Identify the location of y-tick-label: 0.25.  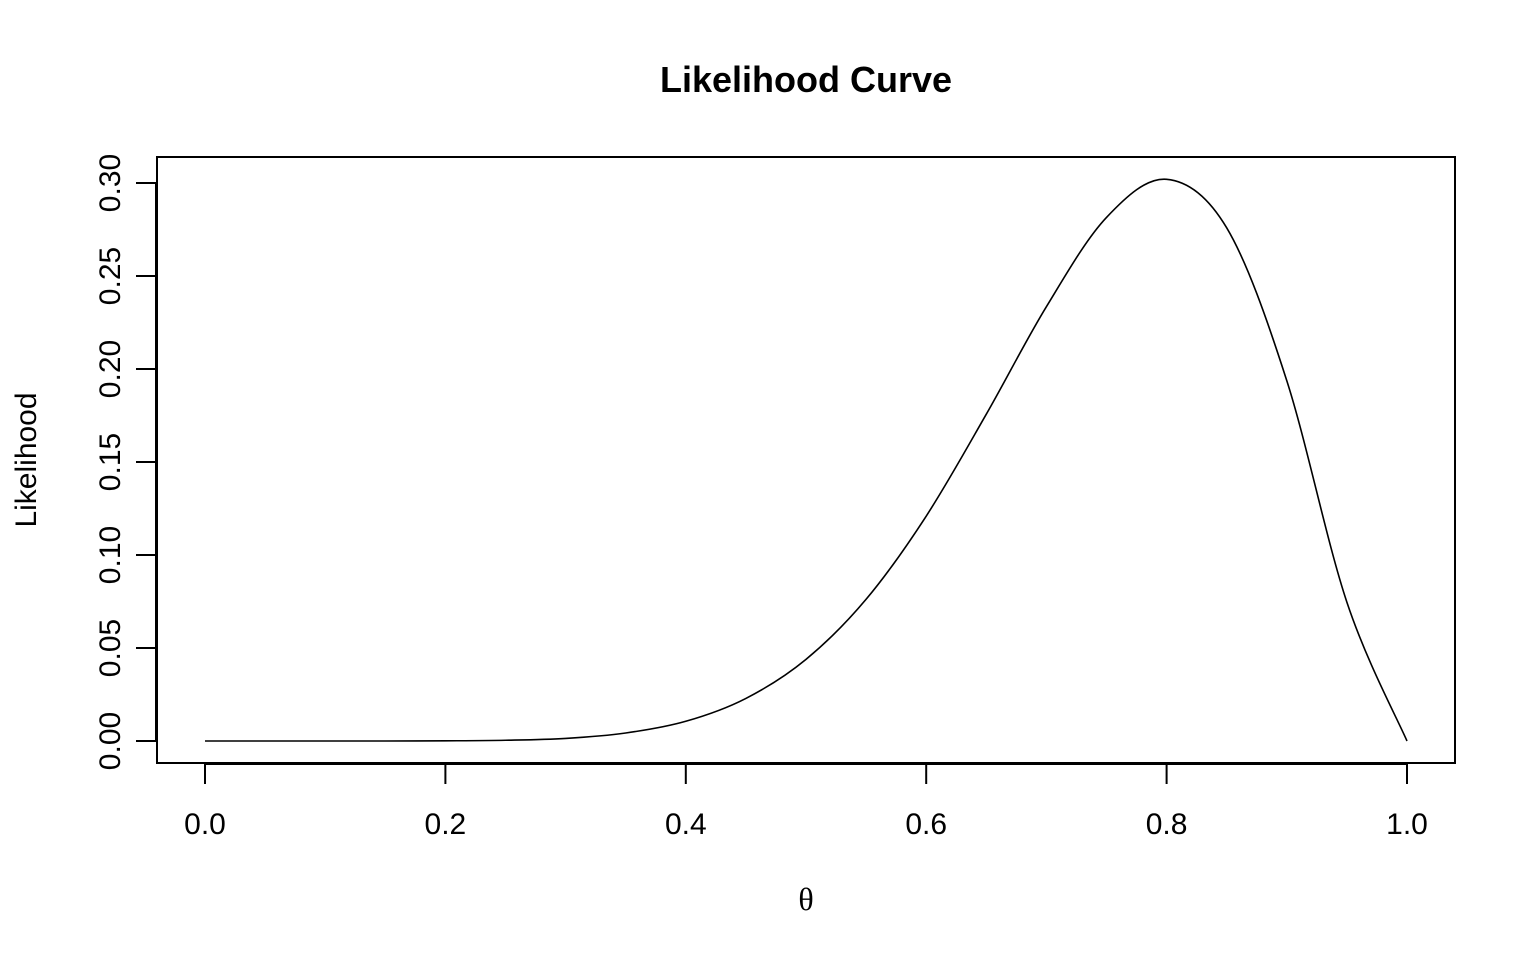
(110, 276).